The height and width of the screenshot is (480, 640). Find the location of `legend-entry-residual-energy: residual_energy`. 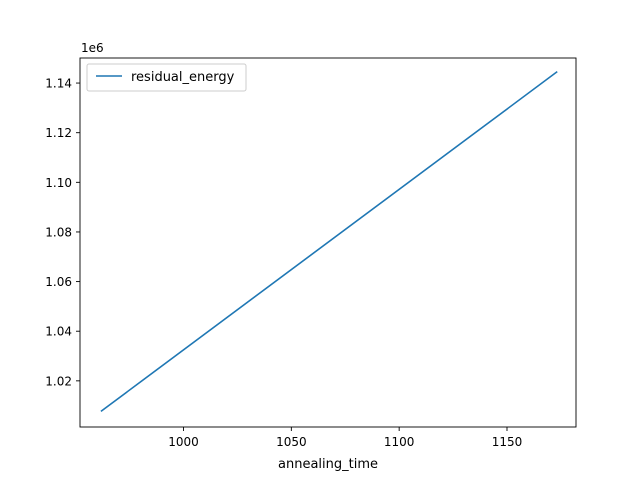

legend-entry-residual-energy: residual_energy is located at coordinates (183, 77).